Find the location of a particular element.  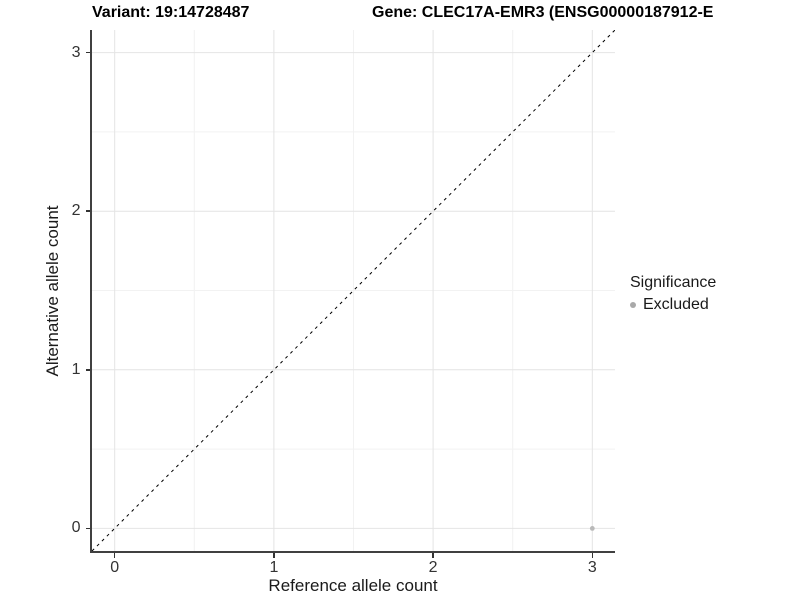

x-tick-label: 3 is located at coordinates (592, 567).